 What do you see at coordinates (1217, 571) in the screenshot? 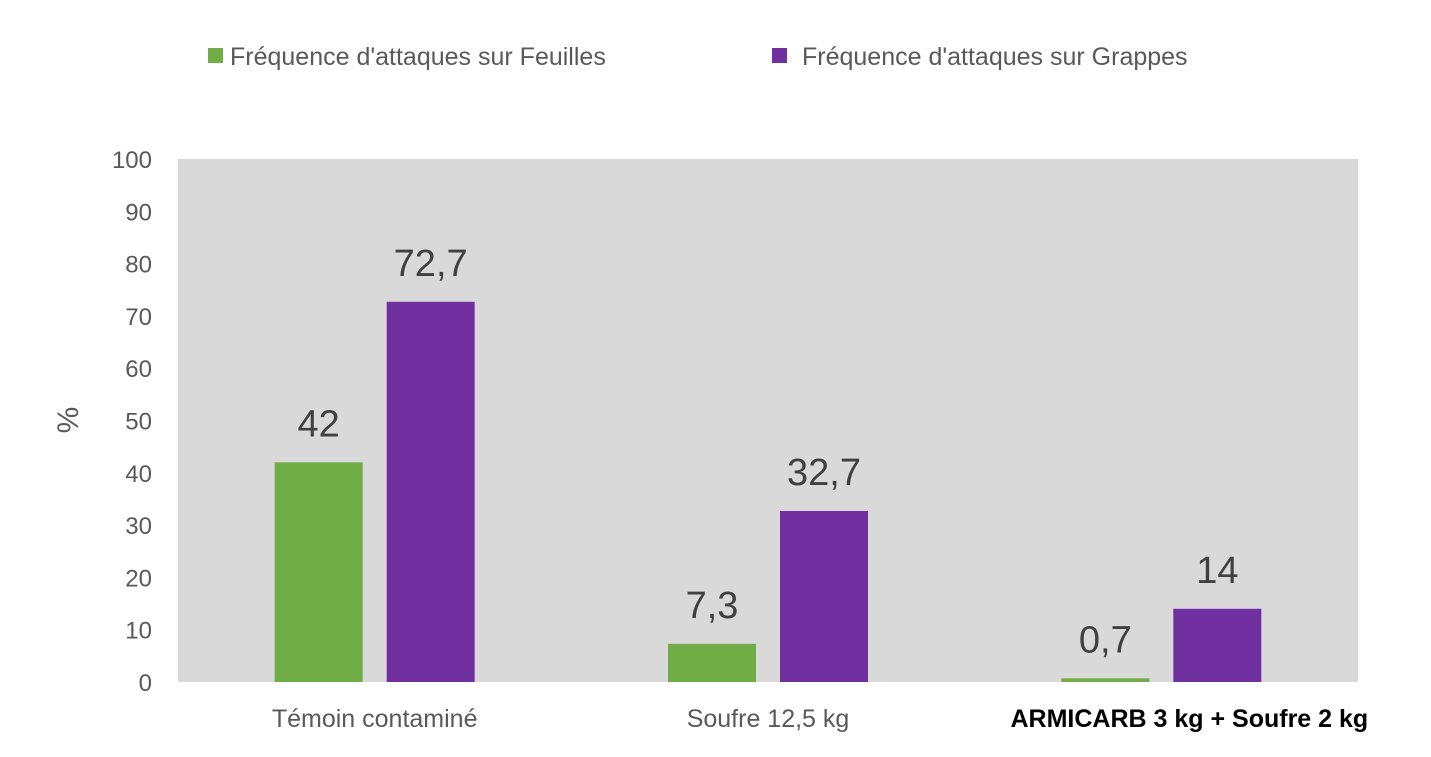
I see `data-label: 14` at bounding box center [1217, 571].